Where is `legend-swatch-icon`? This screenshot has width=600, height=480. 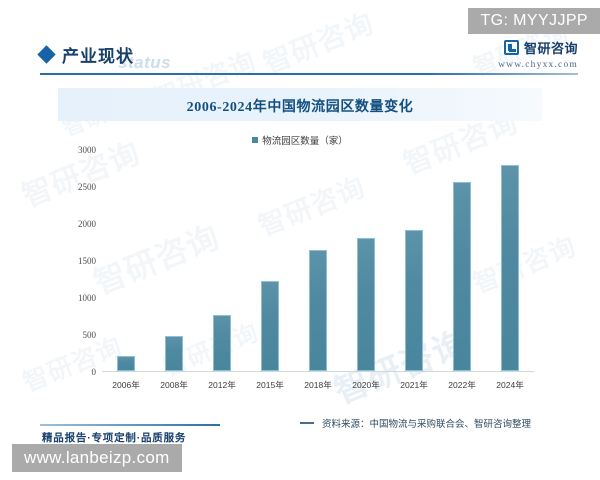
legend-swatch-icon is located at coordinates (255, 140).